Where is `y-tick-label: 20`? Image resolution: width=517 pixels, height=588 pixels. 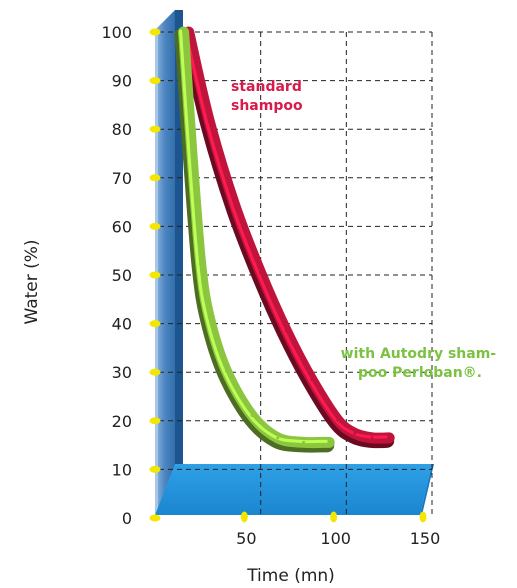 y-tick-label: 20 is located at coordinates (122, 421).